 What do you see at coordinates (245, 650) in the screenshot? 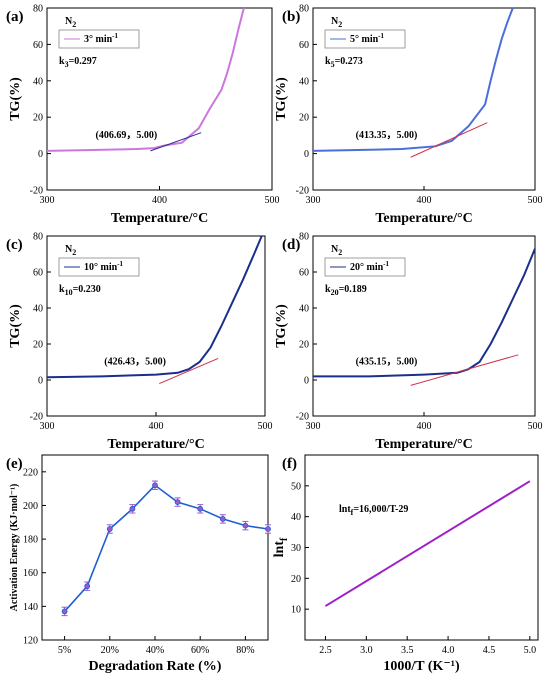
I see `x-tick-label: 80%` at bounding box center [245, 650].